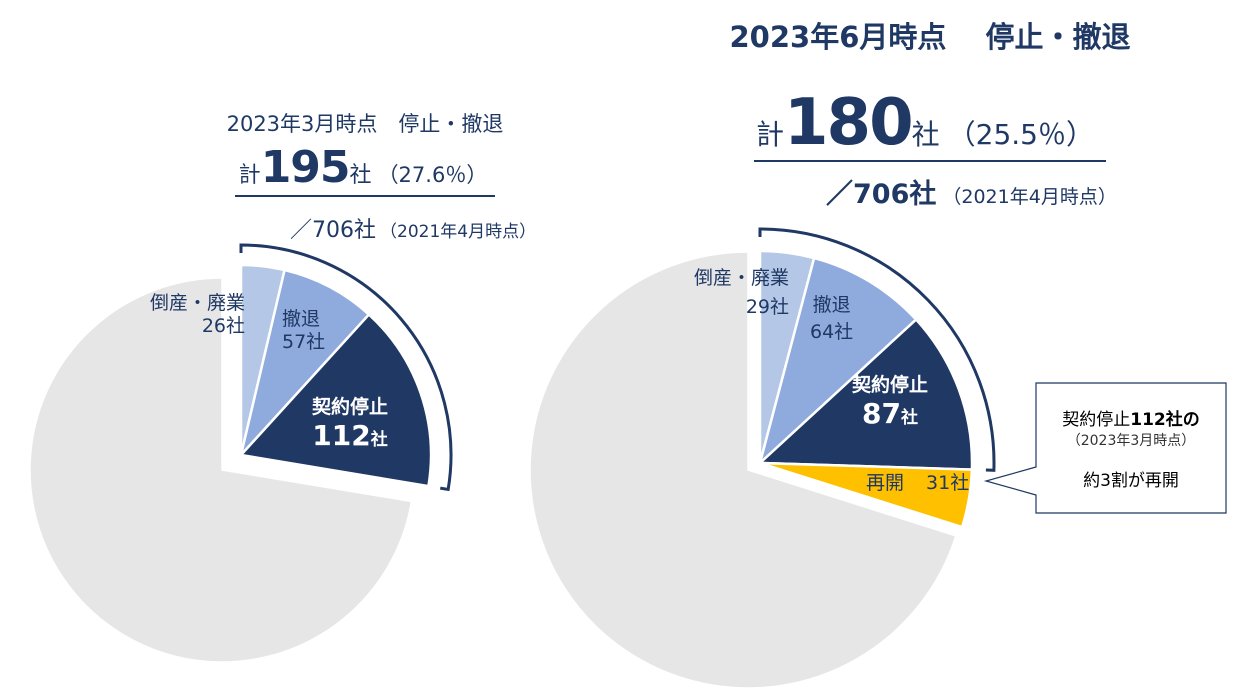 The height and width of the screenshot is (697, 1251). I want to click on left-heading: 2023年3月時点 停止・撤退 計195社 （27.6％）, so click(365, 152).